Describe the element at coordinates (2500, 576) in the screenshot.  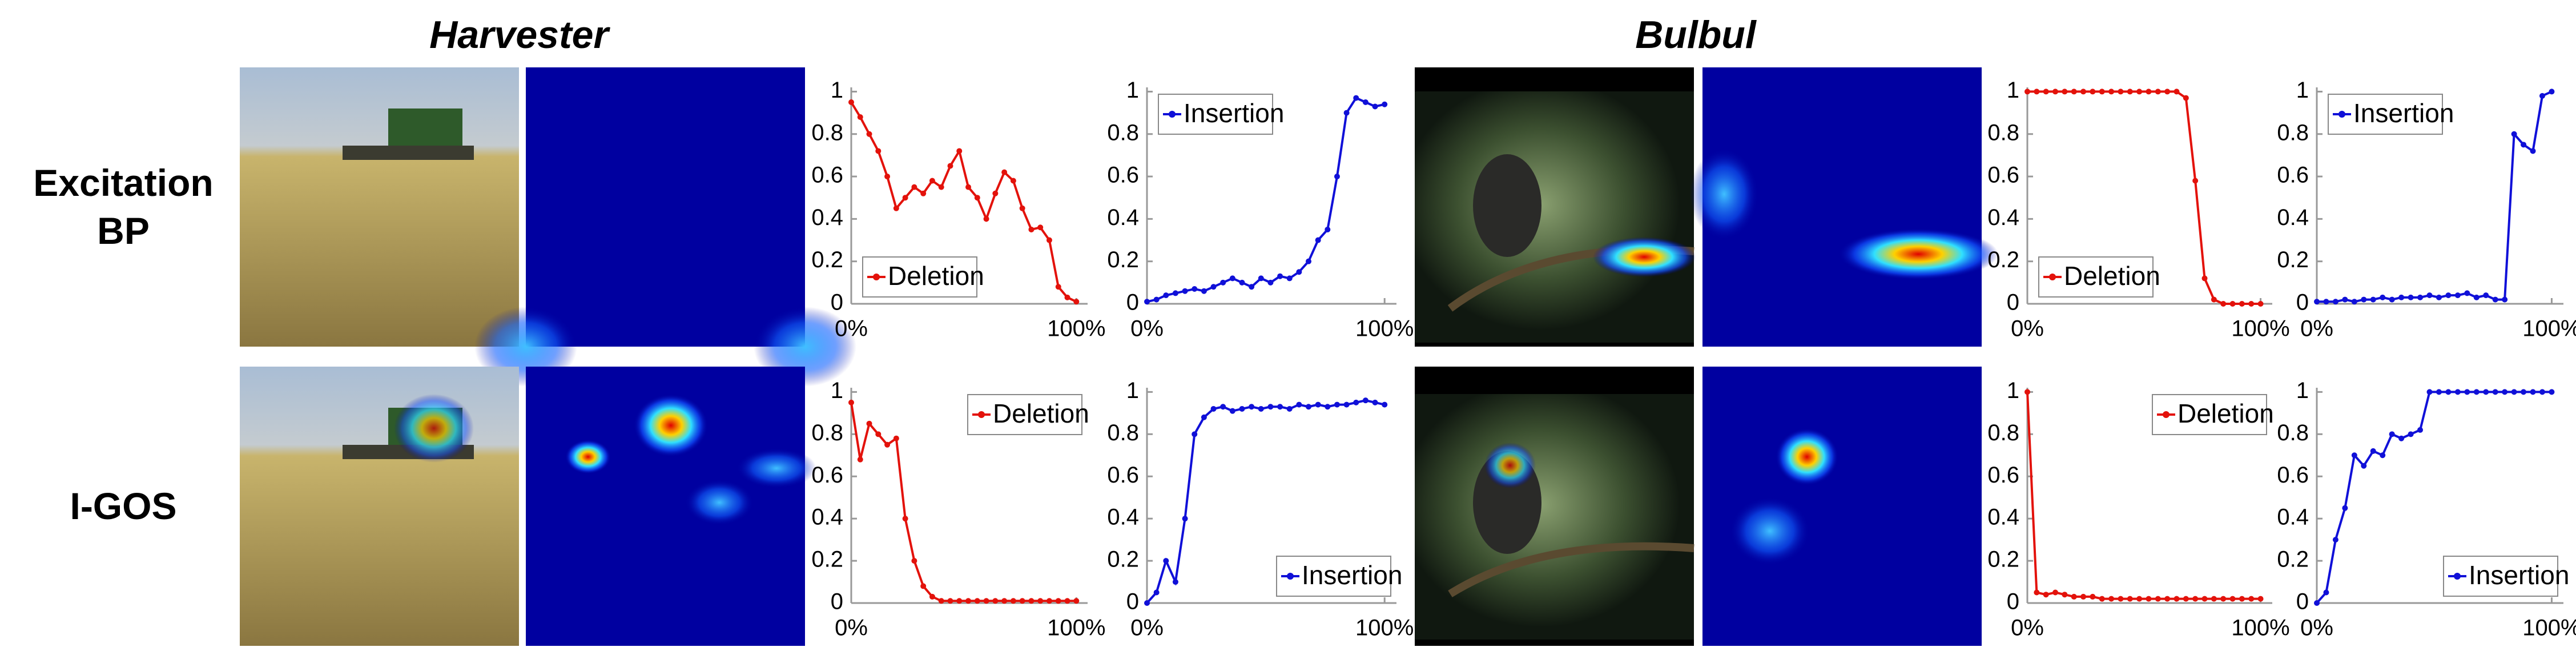
I see `legend-box` at that location.